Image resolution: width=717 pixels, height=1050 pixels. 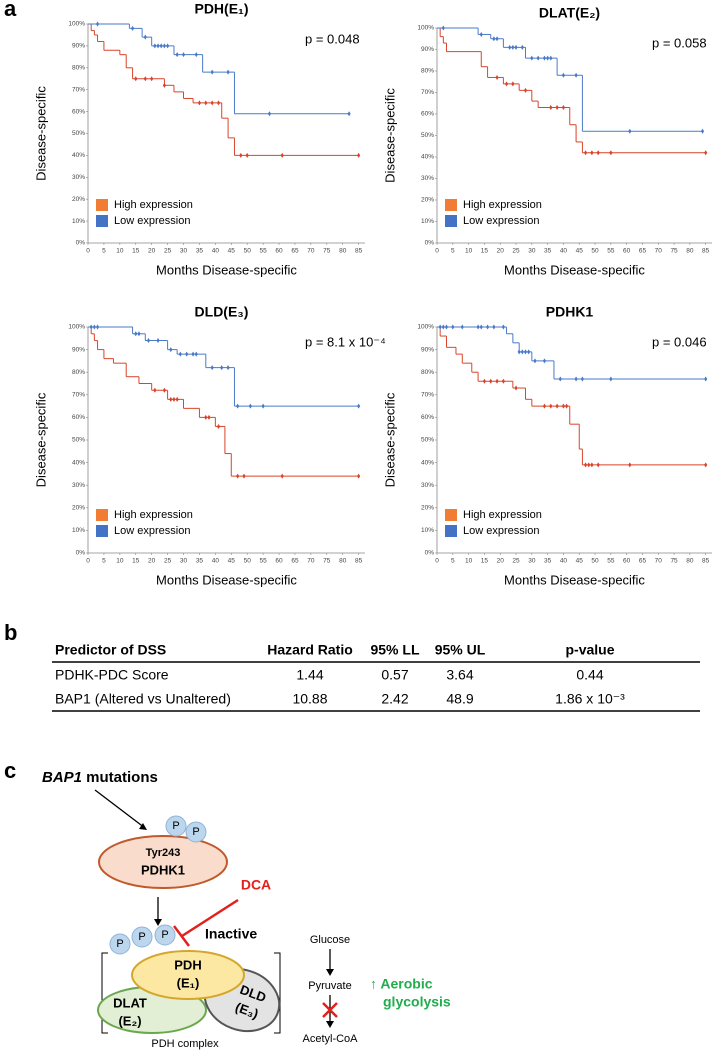 What do you see at coordinates (459, 675) in the screenshot?
I see `table-cell: 3.64` at bounding box center [459, 675].